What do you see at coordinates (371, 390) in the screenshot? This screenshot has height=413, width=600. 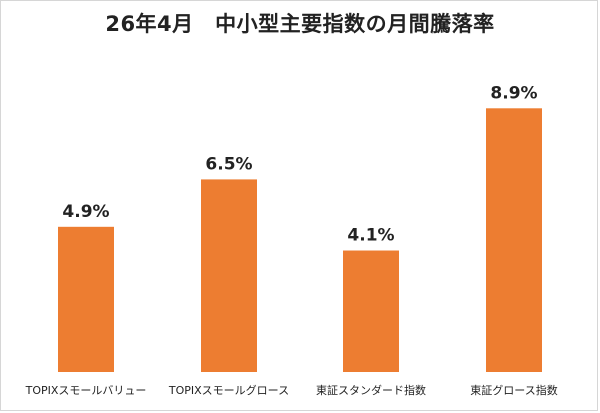 I see `category-label-3: 東証スタンダード指数` at bounding box center [371, 390].